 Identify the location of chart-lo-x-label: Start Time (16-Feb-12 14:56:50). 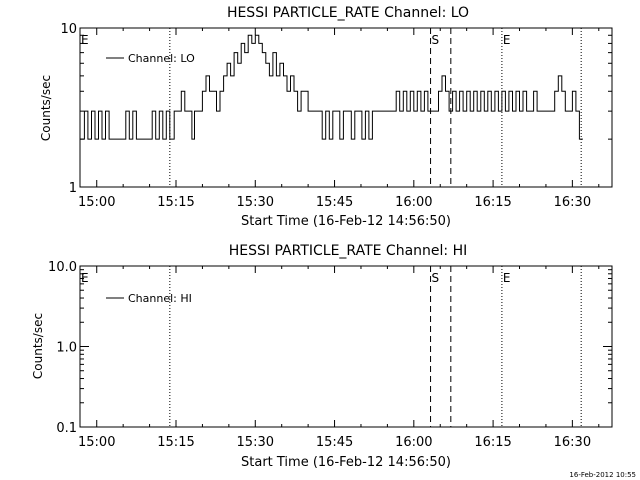
(346, 221).